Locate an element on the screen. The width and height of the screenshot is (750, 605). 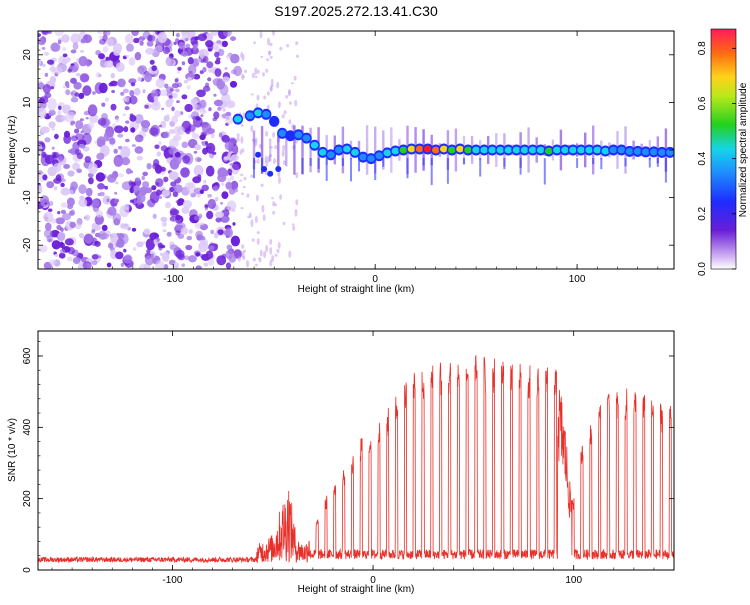
spectrogram-signal-track is located at coordinates (453, 142).